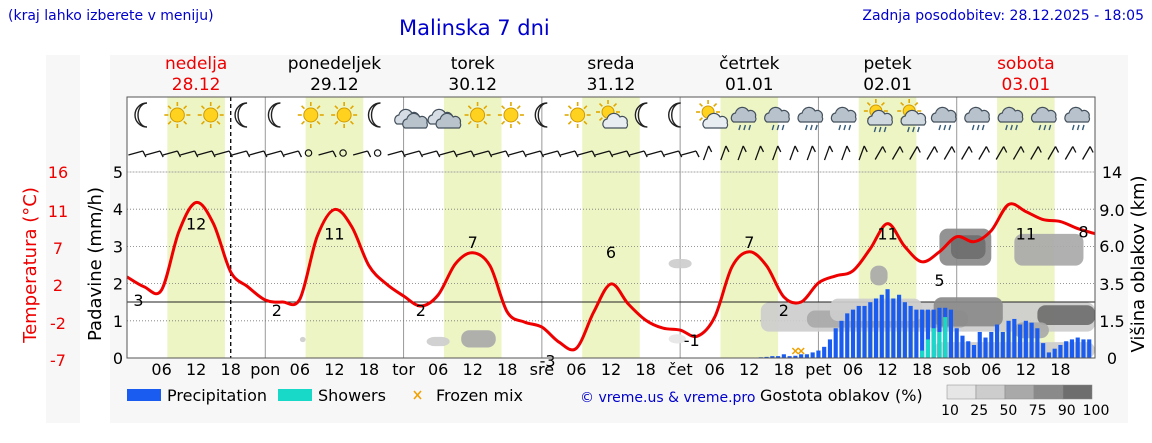 This screenshot has height=443, width=1152. I want to click on day-name: petek, so click(887, 64).